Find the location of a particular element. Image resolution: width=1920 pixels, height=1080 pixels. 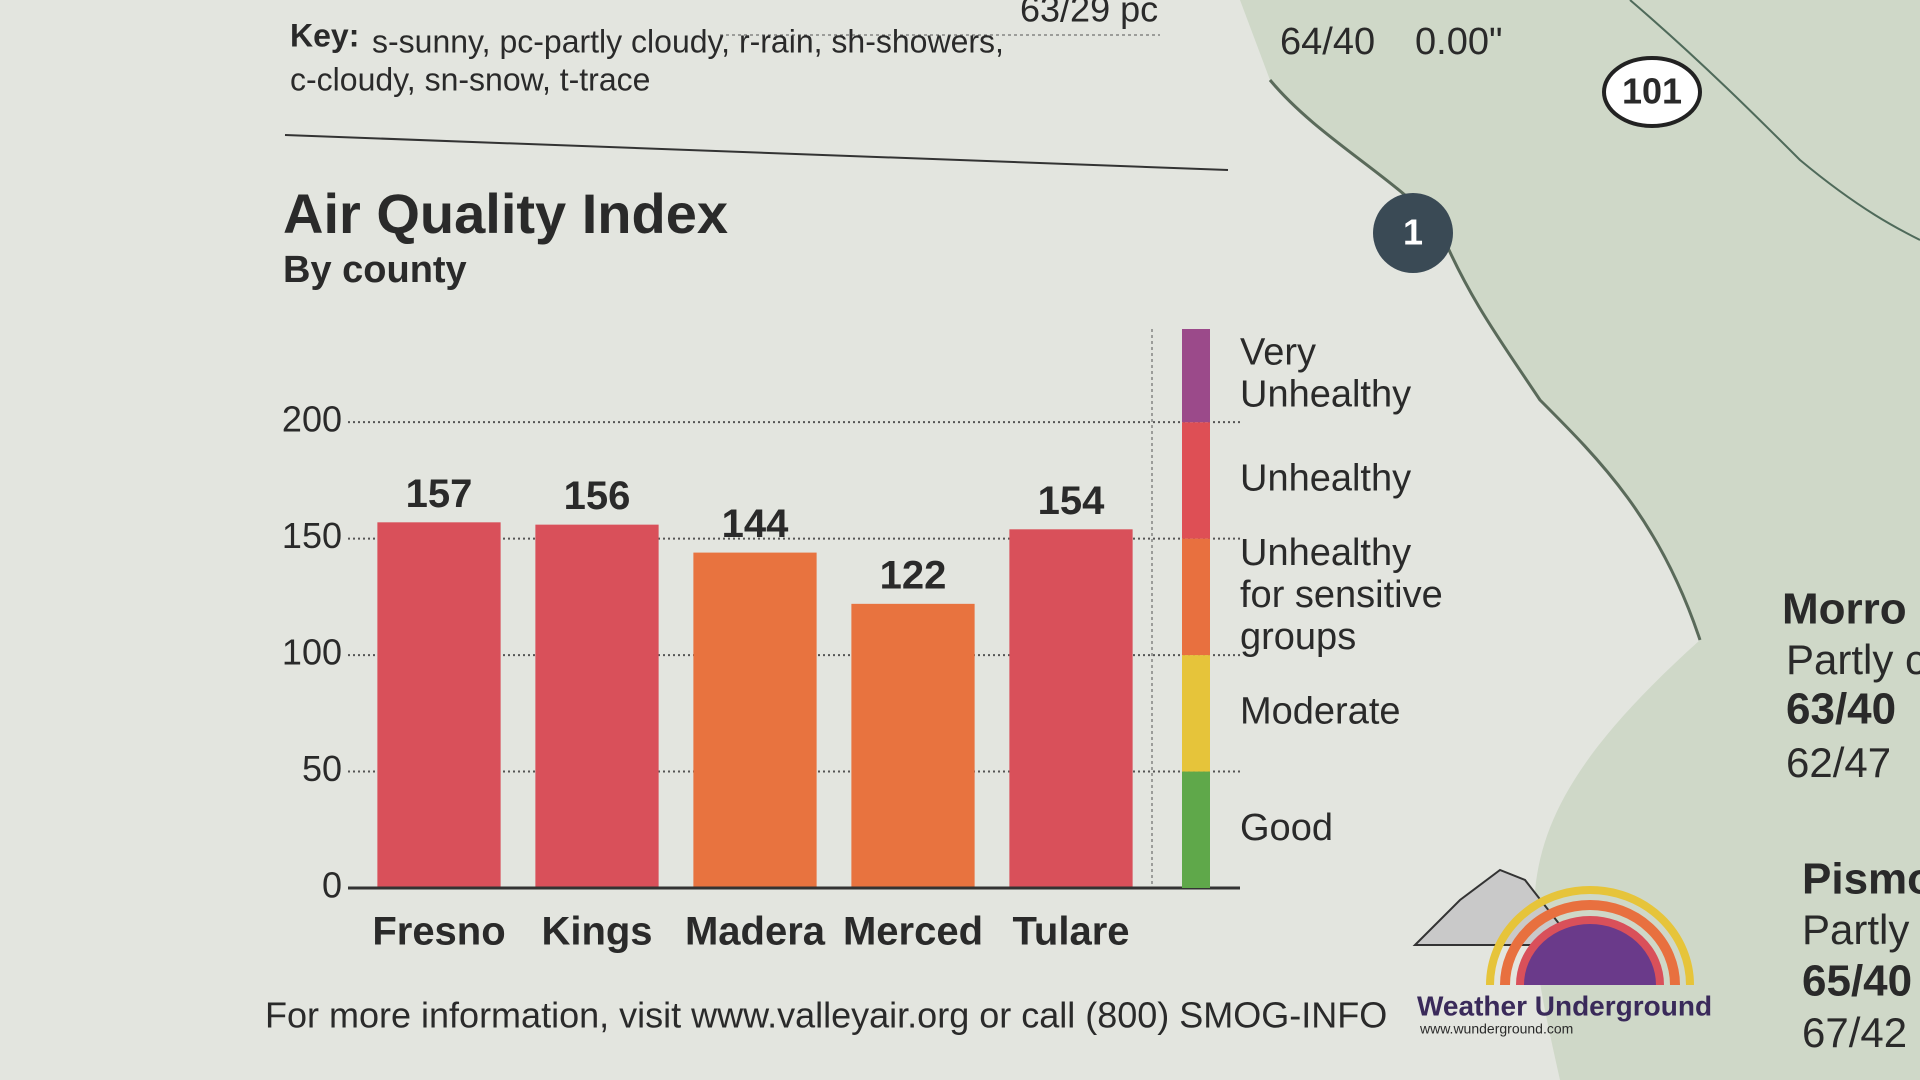

y-tick-label: 100 is located at coordinates (312, 652).